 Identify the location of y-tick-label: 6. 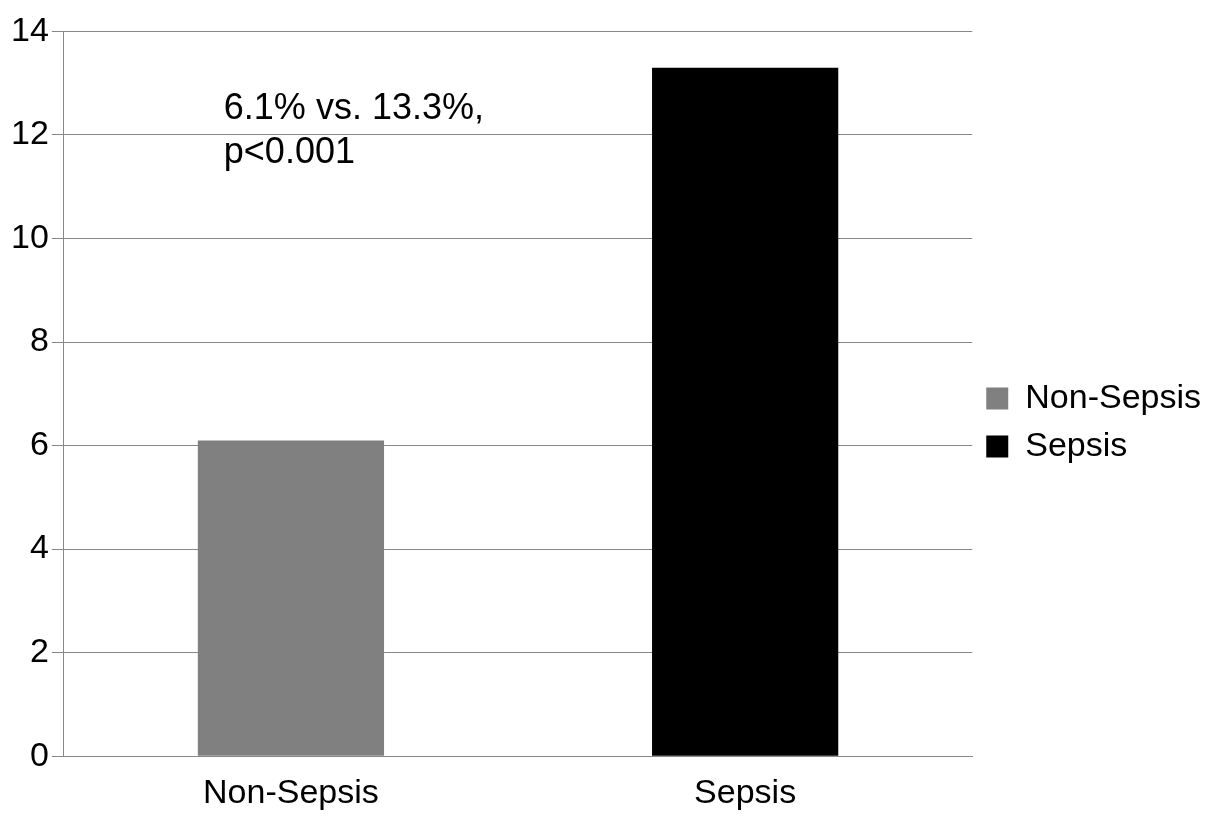
(39, 442).